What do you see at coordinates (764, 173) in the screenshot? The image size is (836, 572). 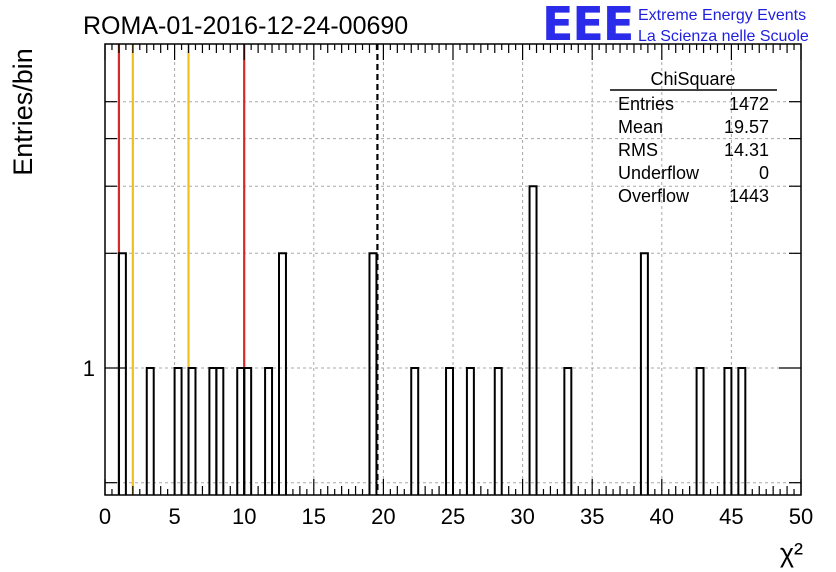 I see `stats-value: 0` at bounding box center [764, 173].